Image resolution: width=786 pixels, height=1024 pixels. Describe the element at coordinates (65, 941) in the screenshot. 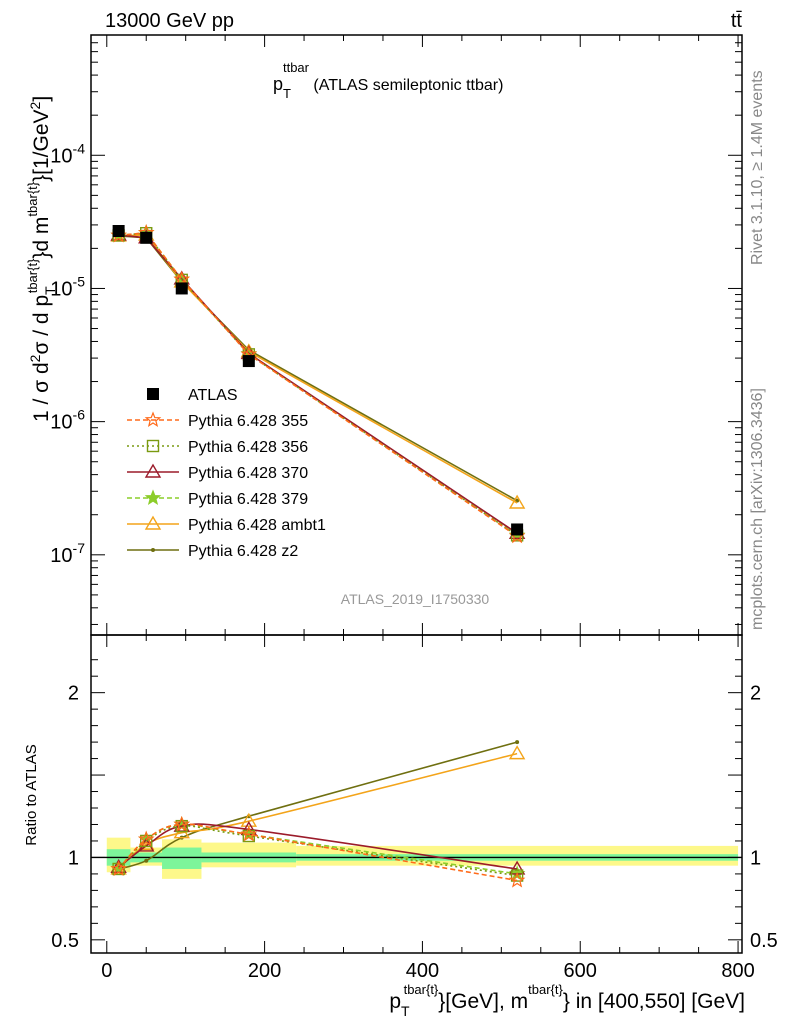

I see `ratio-y-tick-label: 0.5` at that location.